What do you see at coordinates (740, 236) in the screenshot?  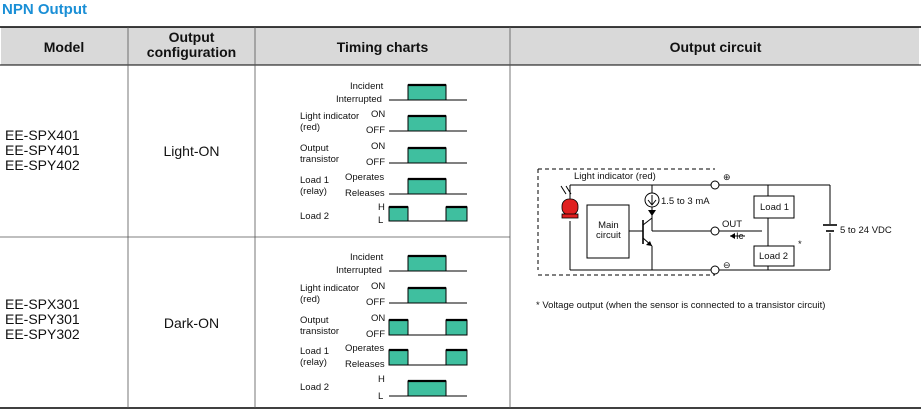 I see `circuit-ic: Ic` at bounding box center [740, 236].